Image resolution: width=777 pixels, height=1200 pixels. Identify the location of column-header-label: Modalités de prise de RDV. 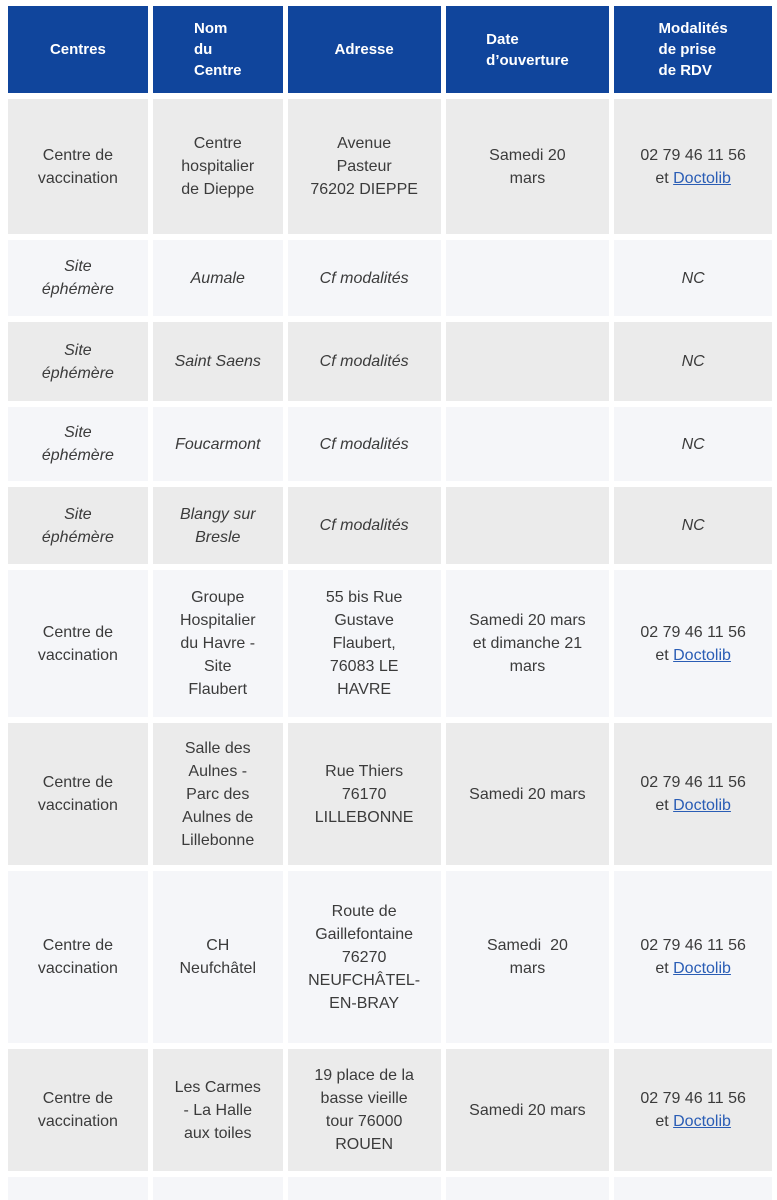
(693, 49).